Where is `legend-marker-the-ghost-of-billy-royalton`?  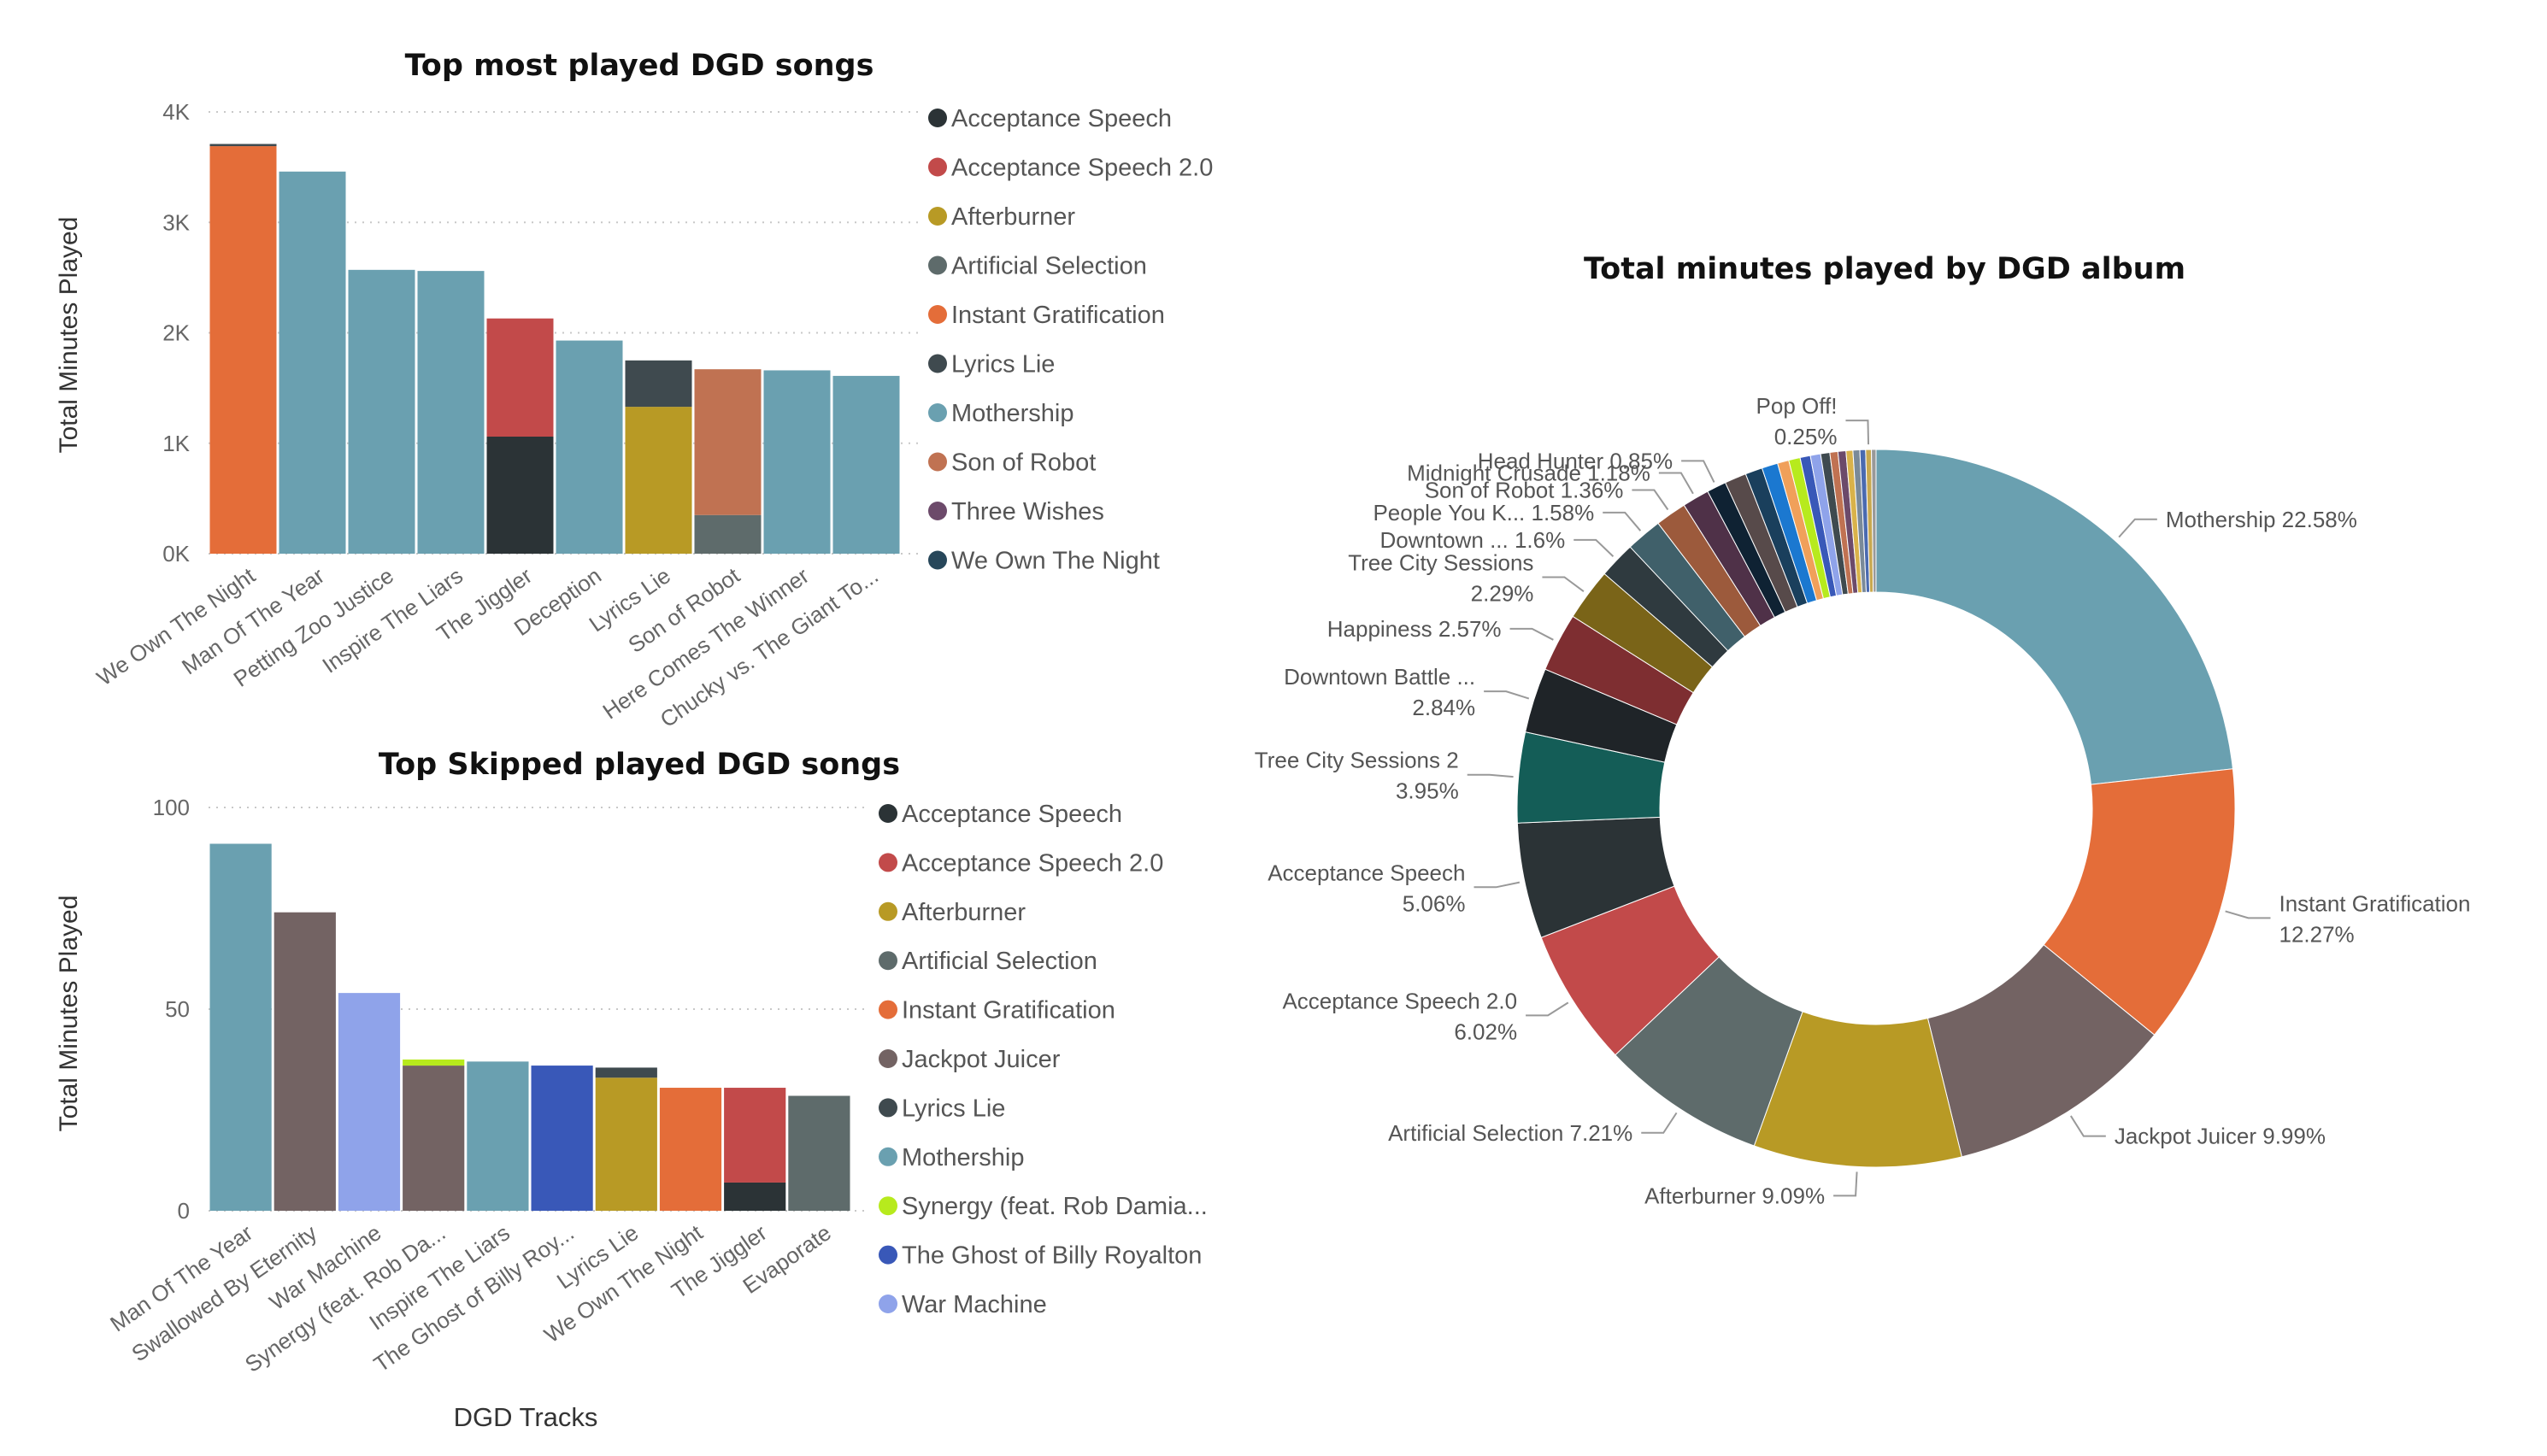 legend-marker-the-ghost-of-billy-royalton is located at coordinates (888, 1255).